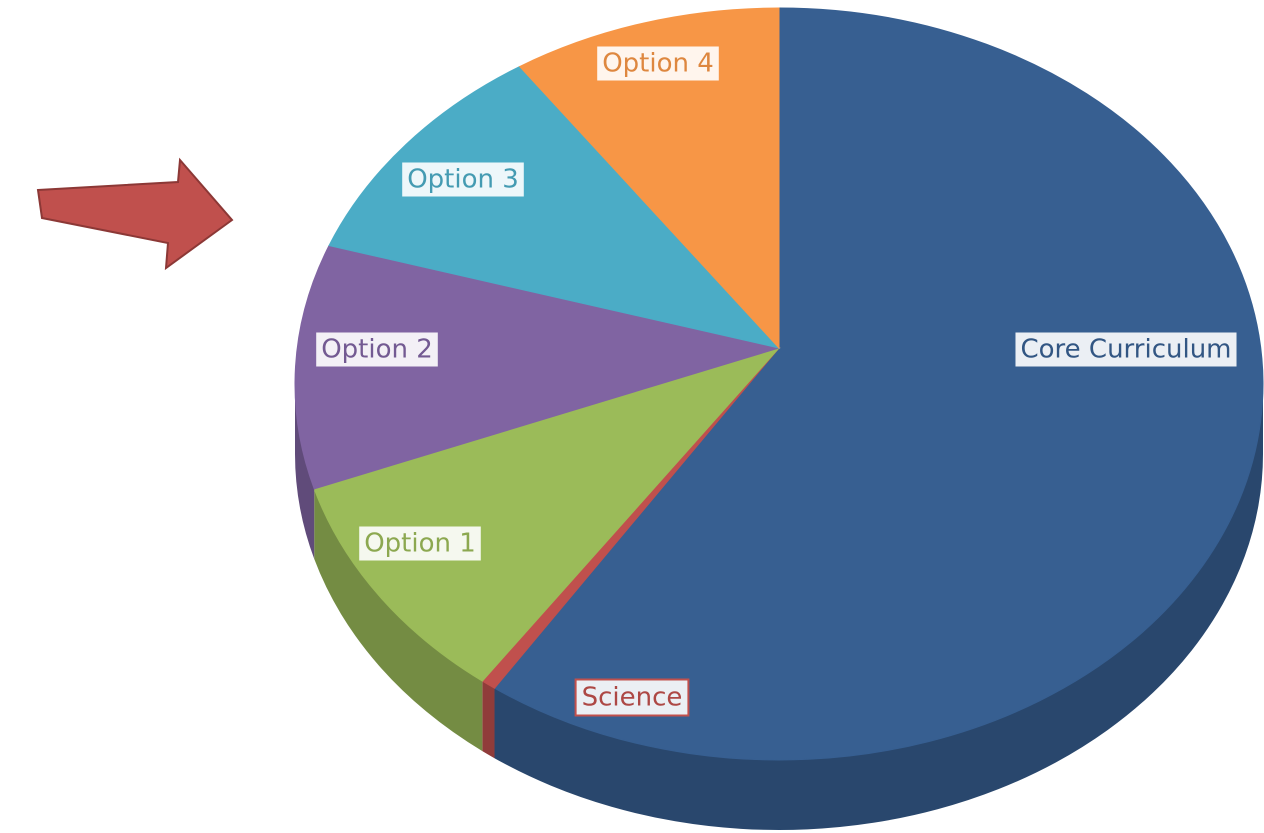  I want to click on slice-label: Science, so click(632, 698).